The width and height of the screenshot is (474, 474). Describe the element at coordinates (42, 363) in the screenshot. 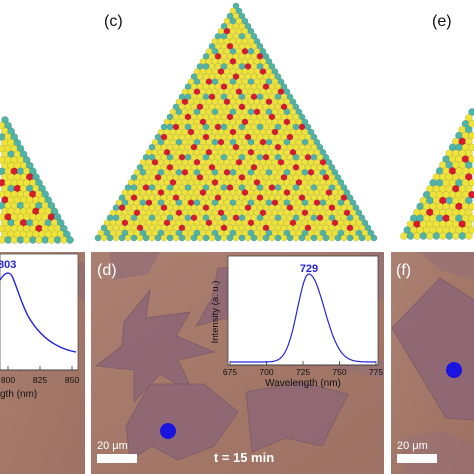

I see `micrograph-left-fragment: 800 825 850 gth (nm) 803` at that location.